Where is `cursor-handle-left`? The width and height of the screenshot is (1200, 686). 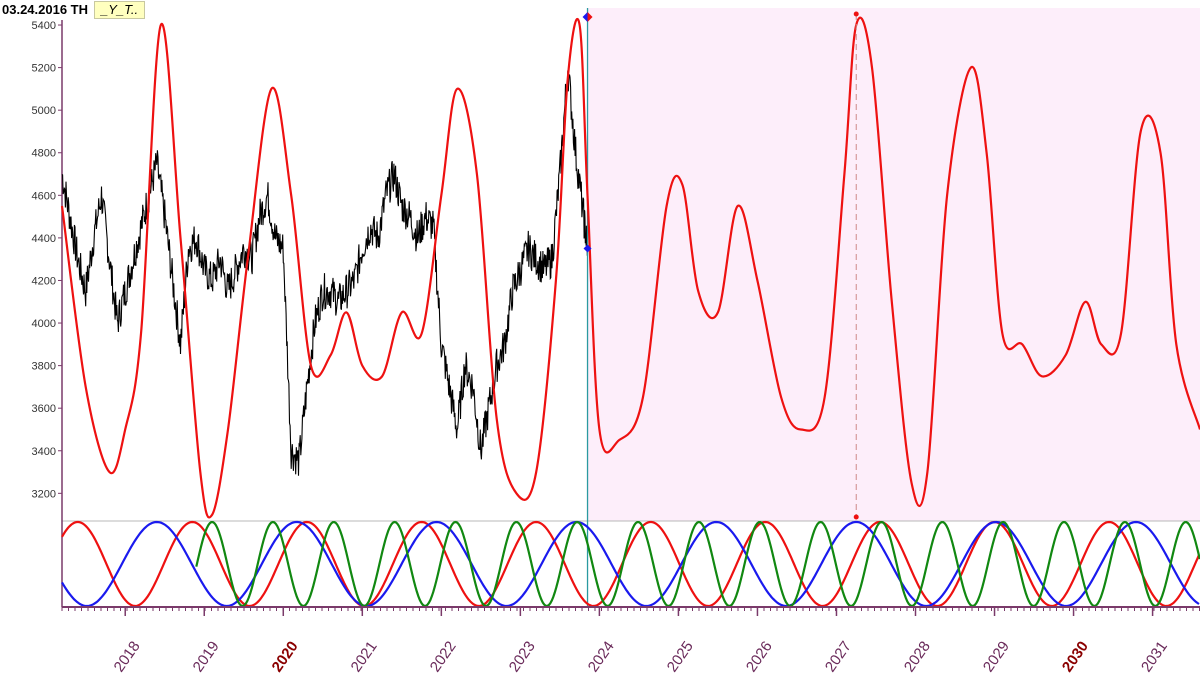 cursor-handle-left is located at coordinates (585, 17).